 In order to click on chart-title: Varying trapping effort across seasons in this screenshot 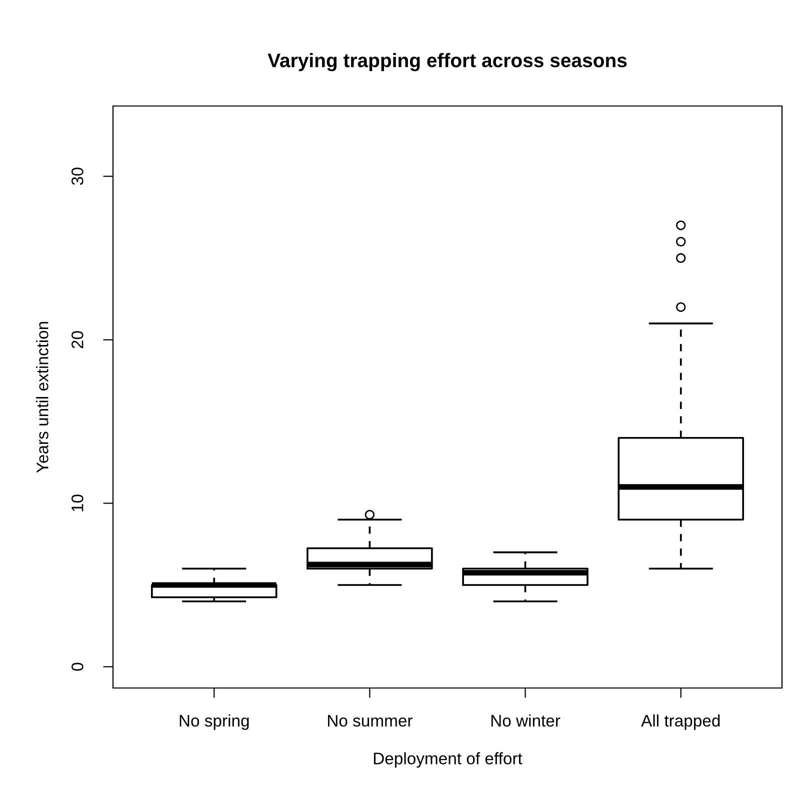, I will do `click(447, 62)`.